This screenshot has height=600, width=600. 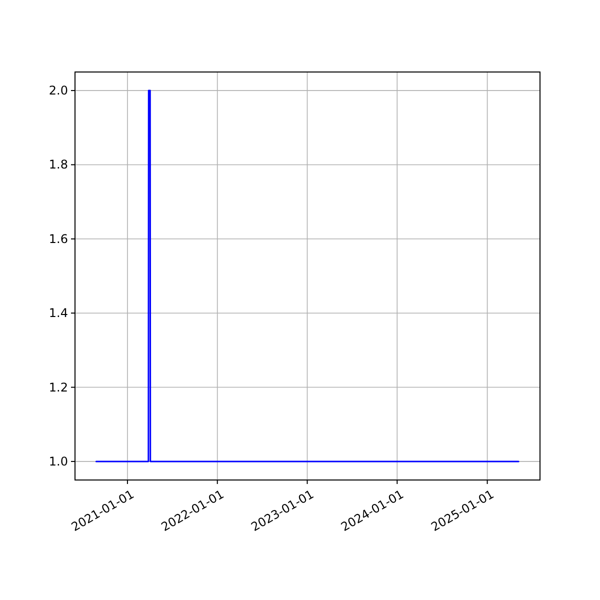 What do you see at coordinates (58, 91) in the screenshot?
I see `y-tick-label: 2.0` at bounding box center [58, 91].